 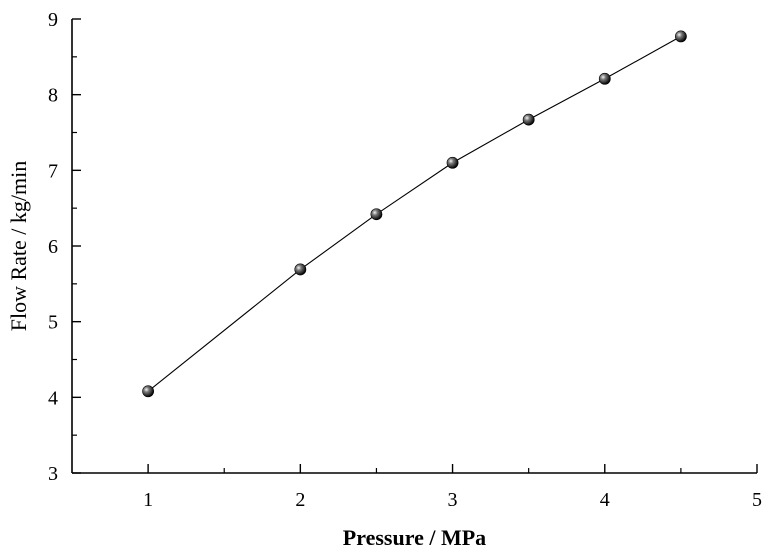 What do you see at coordinates (453, 500) in the screenshot?
I see `x-tick-label: 3` at bounding box center [453, 500].